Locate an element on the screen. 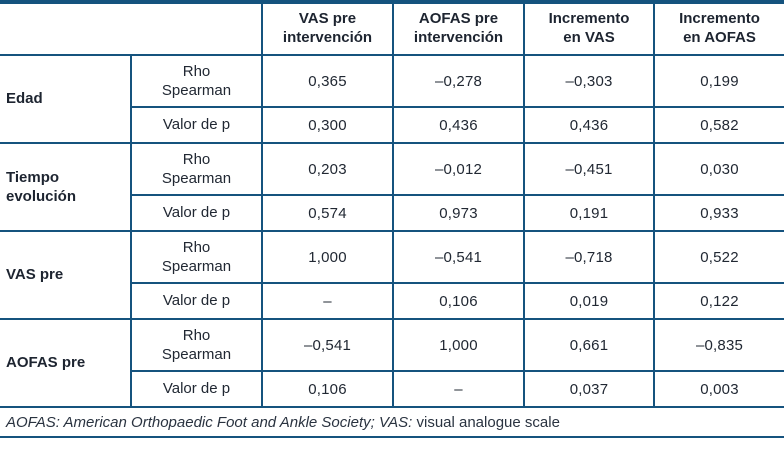 The image size is (784, 459). footnote-expansion: visual analogue scale is located at coordinates (486, 422).